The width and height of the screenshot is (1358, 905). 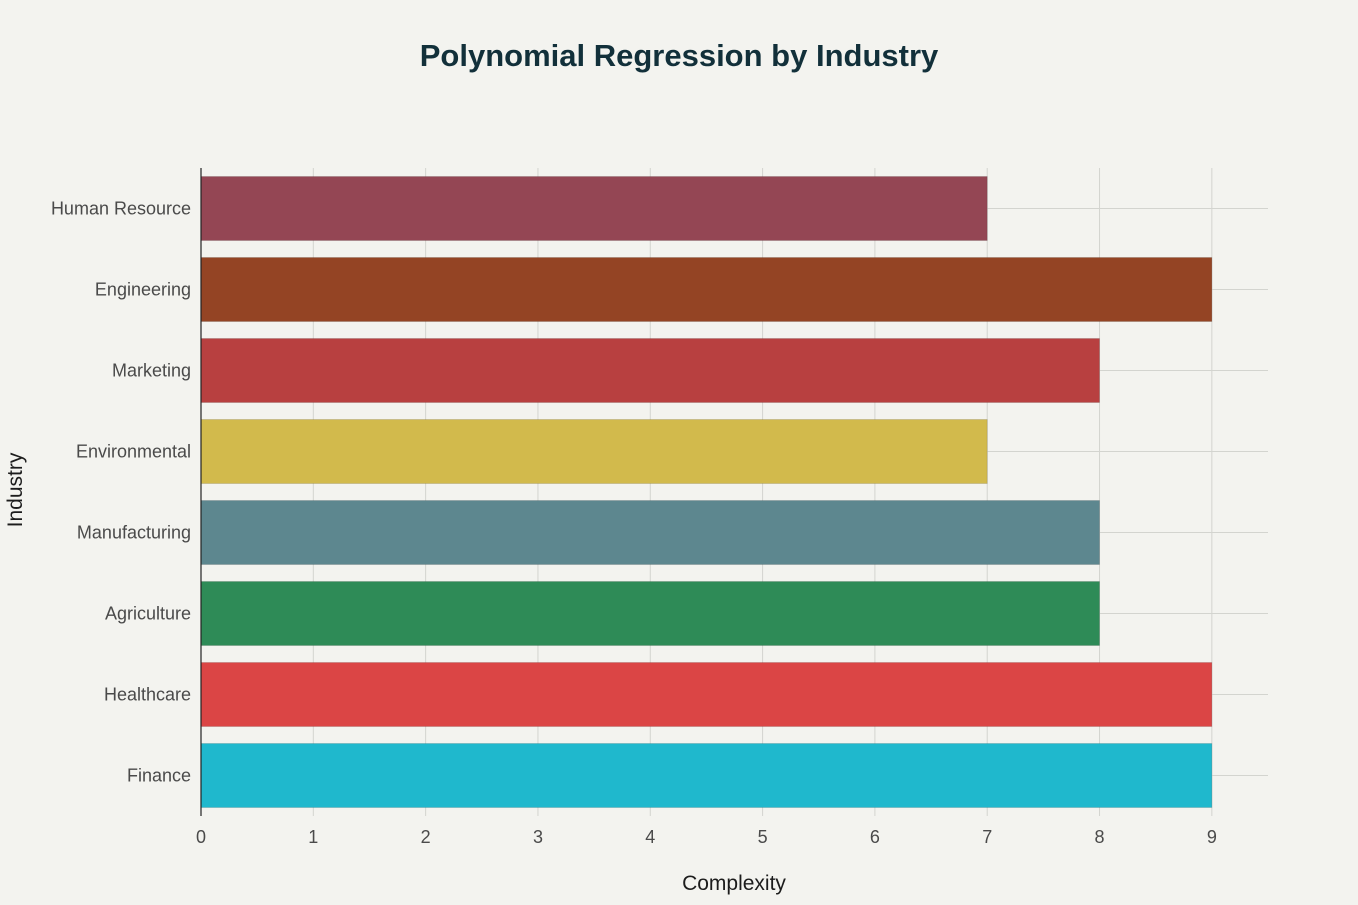 What do you see at coordinates (15, 489) in the screenshot?
I see `y-axis-title: Industry` at bounding box center [15, 489].